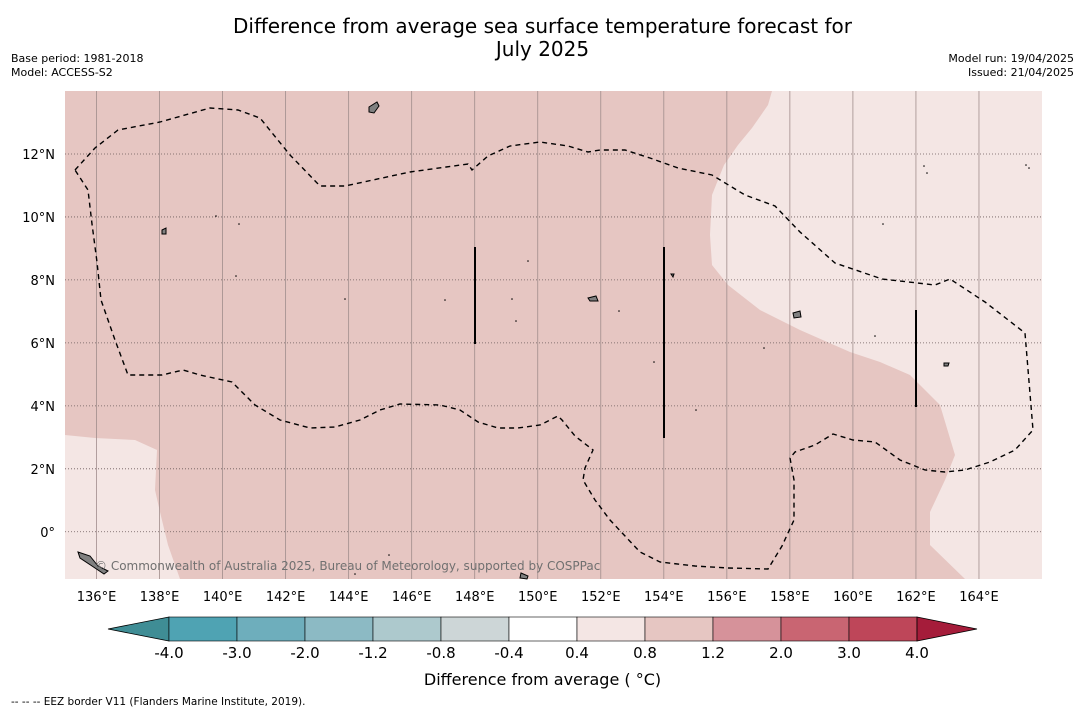 The image size is (1085, 713). I want to click on lon-tick-label: 148°E, so click(475, 597).